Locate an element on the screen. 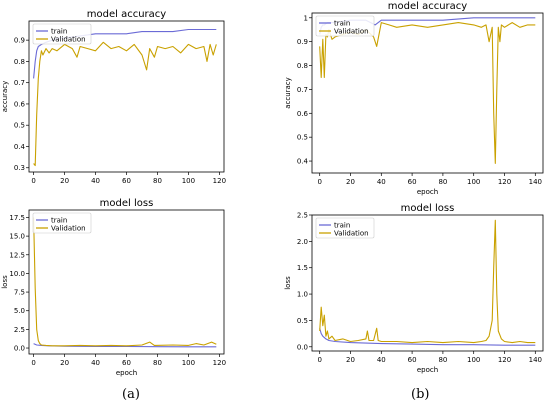 This screenshot has width=550, height=409. y-tick-label: 5.0 is located at coordinates (19, 311).